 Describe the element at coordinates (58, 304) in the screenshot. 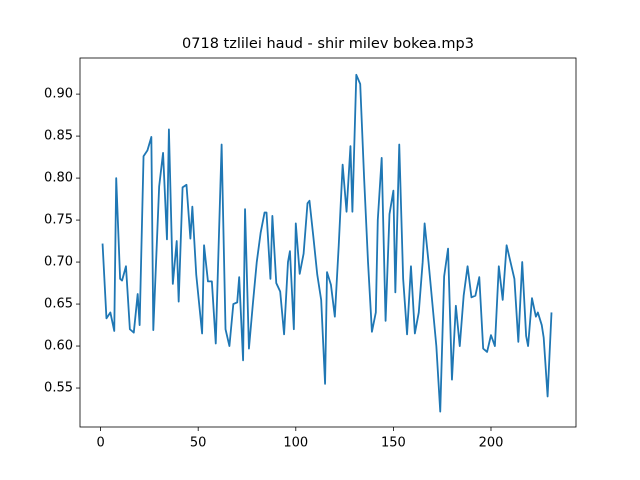

I see `y-tick-label: 0.65` at that location.